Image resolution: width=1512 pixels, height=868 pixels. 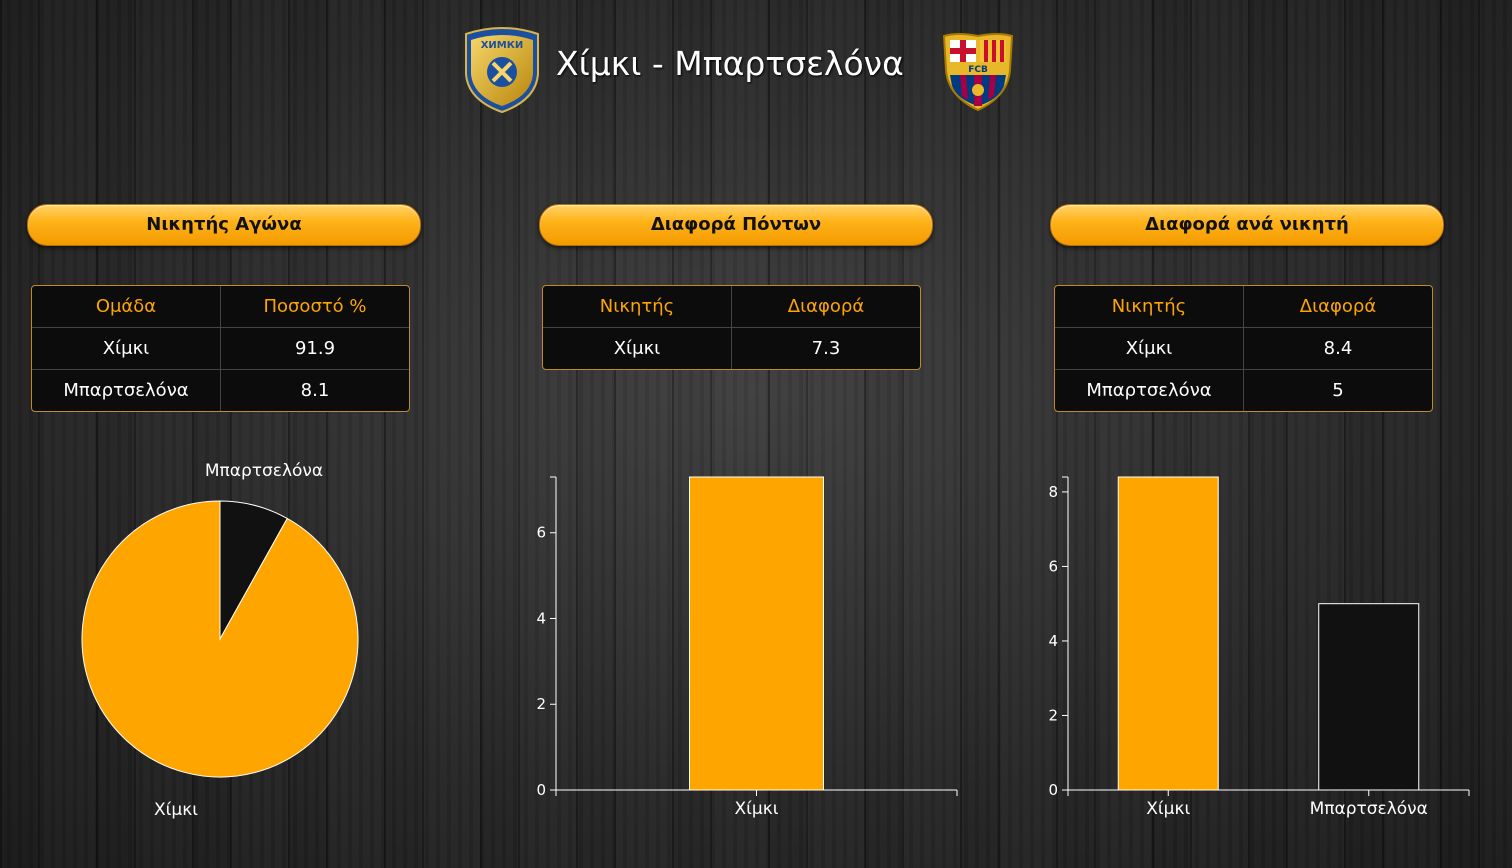 What do you see at coordinates (264, 471) in the screenshot?
I see `pie-slice-label: Μπαρτσελόνα` at bounding box center [264, 471].